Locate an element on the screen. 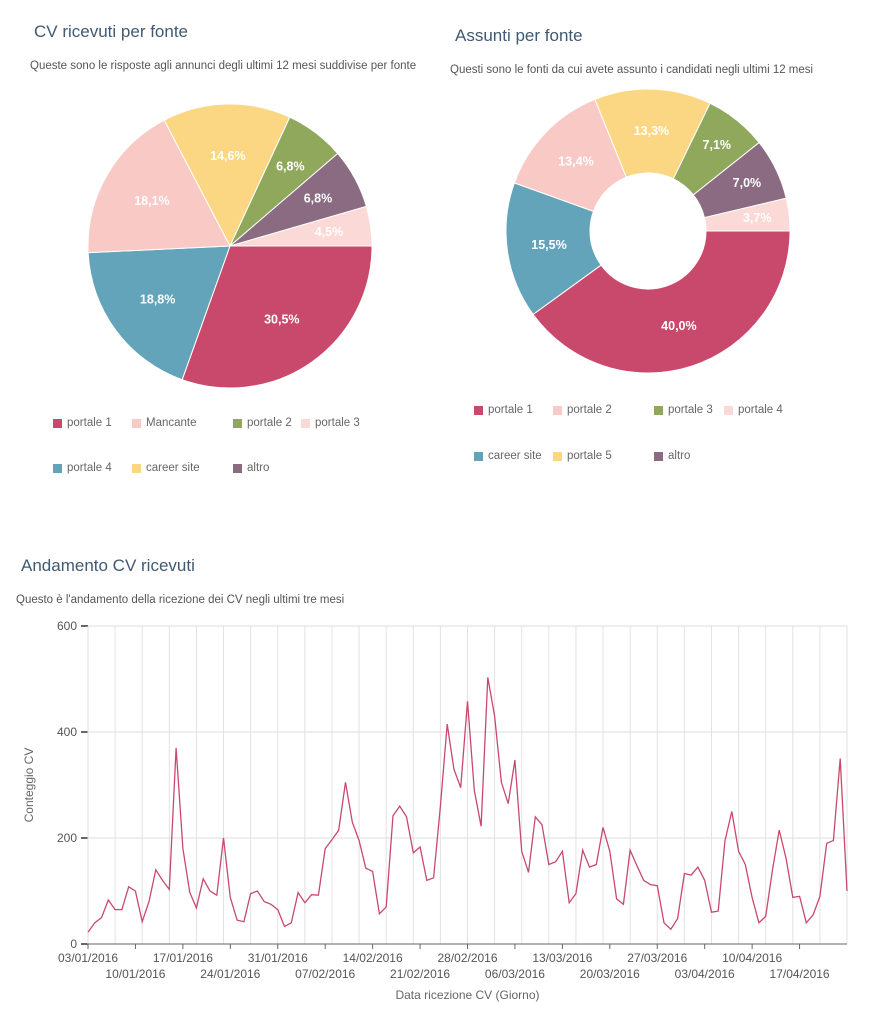  pie-right-legend-label: altro is located at coordinates (679, 456).